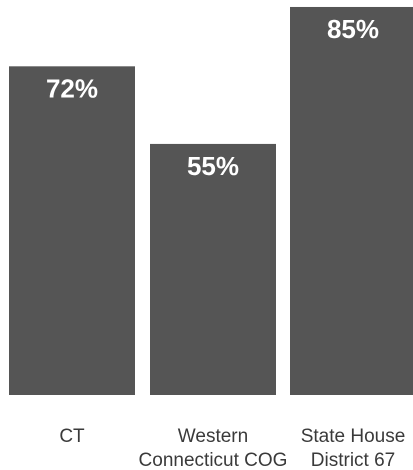  What do you see at coordinates (353, 460) in the screenshot?
I see `category-label-3-line-2: District 67` at bounding box center [353, 460].